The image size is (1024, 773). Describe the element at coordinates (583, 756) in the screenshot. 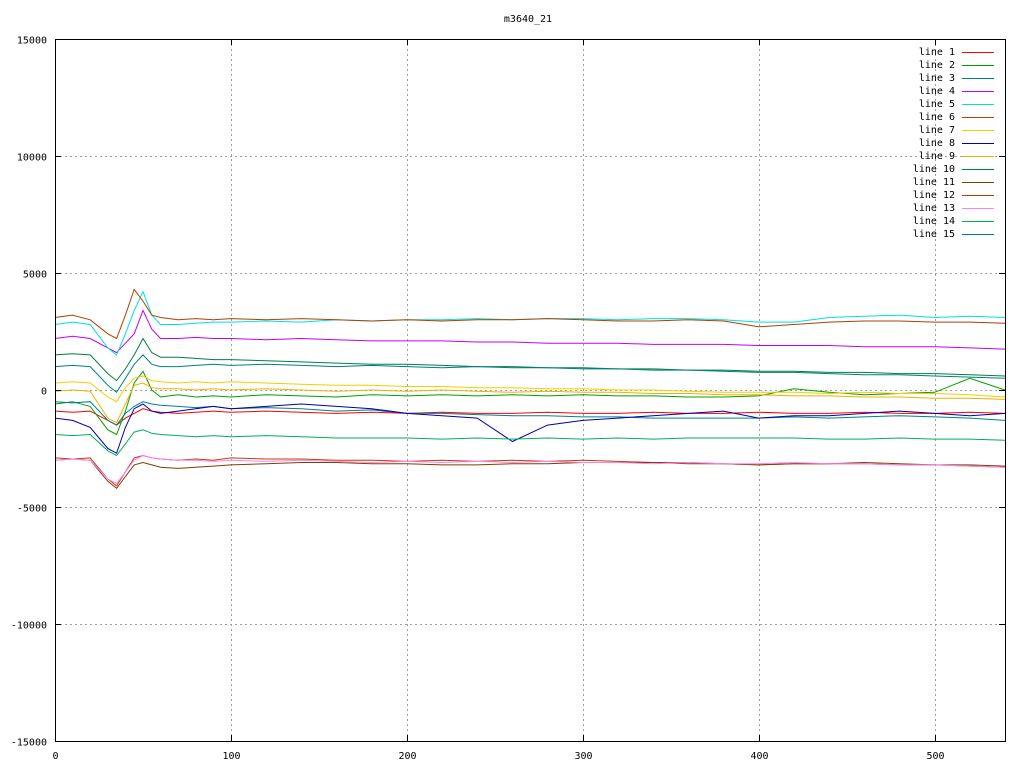

I see `x-tick-label: 300` at that location.